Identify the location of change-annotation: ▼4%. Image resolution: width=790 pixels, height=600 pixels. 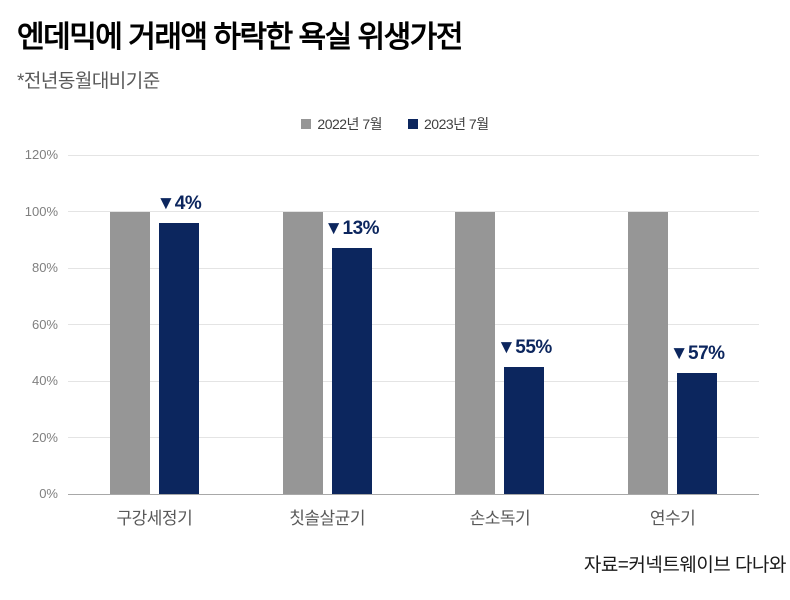
(179, 203).